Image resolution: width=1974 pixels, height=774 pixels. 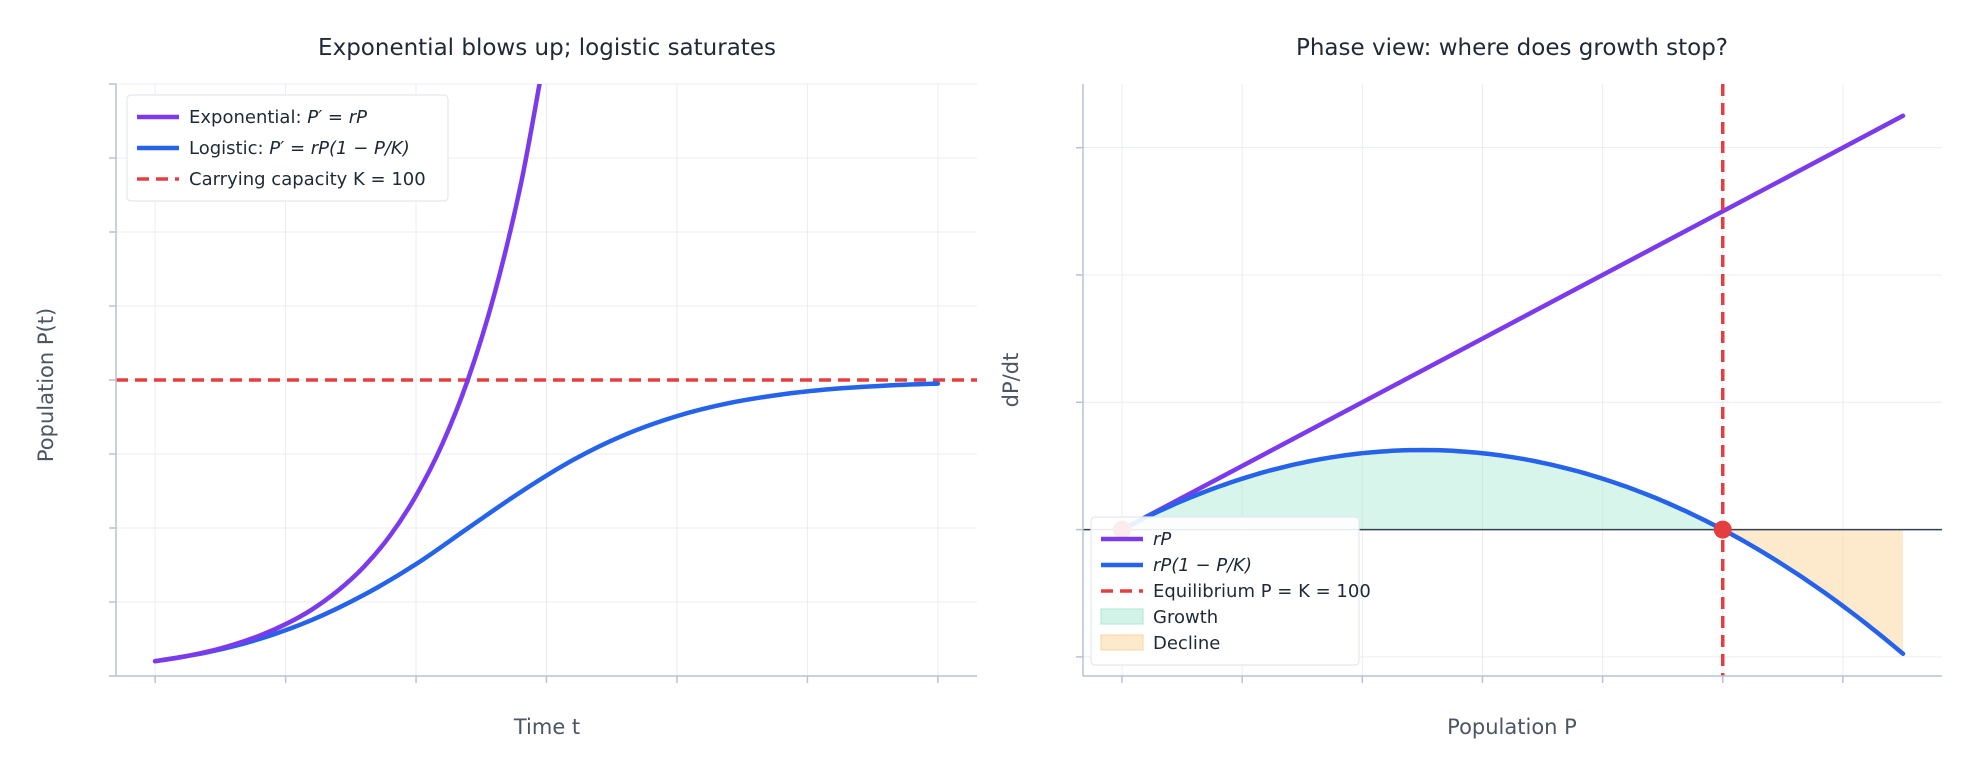 I want to click on right-legend-label-3-prefix: Growth, so click(x=1185, y=617).